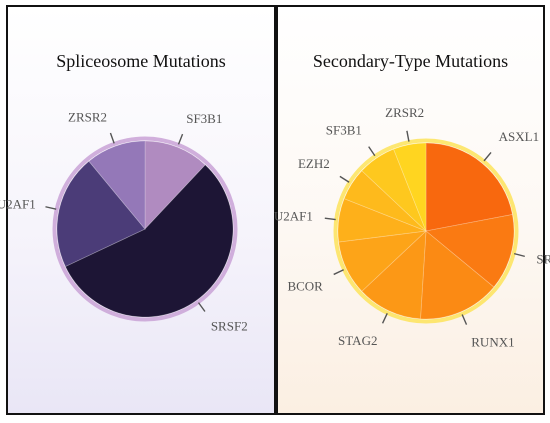  Describe the element at coordinates (487, 156) in the screenshot. I see `leader-line-asxl1` at that location.